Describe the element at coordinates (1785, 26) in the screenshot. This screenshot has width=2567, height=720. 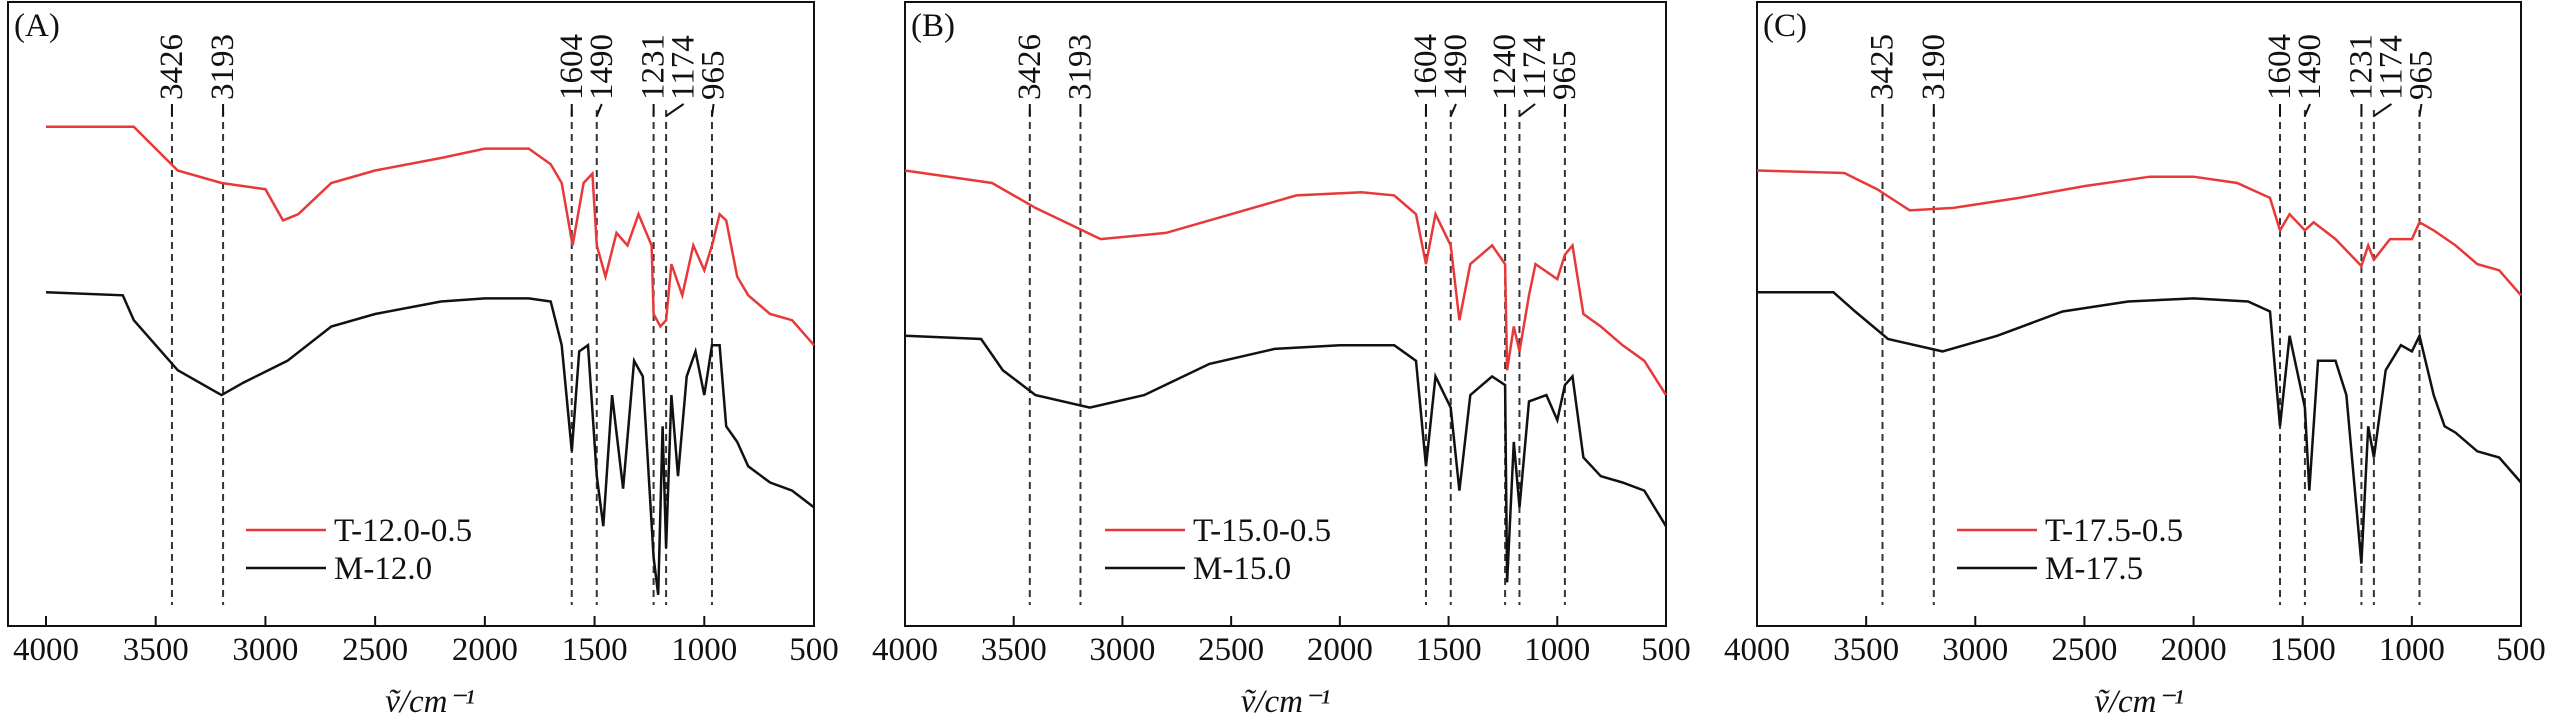
I see `panel-label: (C)` at that location.